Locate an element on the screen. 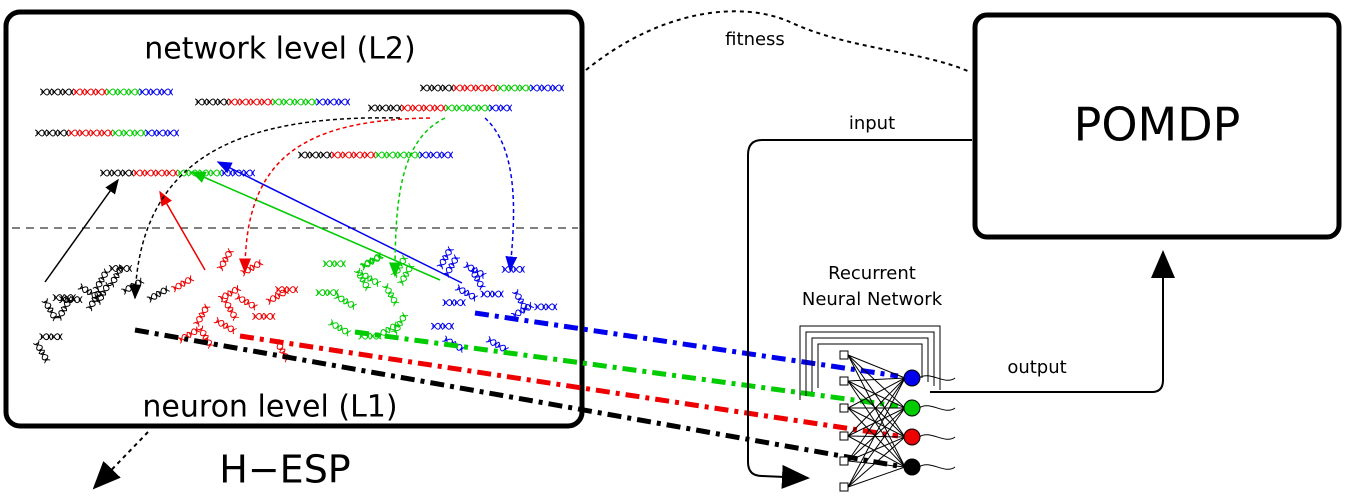  neural-network is located at coordinates (877, 408).